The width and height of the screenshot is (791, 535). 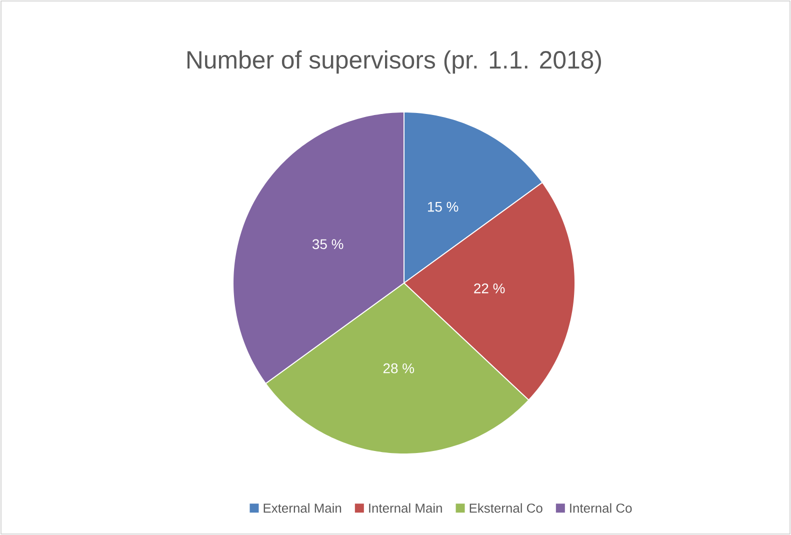 What do you see at coordinates (398, 368) in the screenshot?
I see `data-label: 28 %` at bounding box center [398, 368].